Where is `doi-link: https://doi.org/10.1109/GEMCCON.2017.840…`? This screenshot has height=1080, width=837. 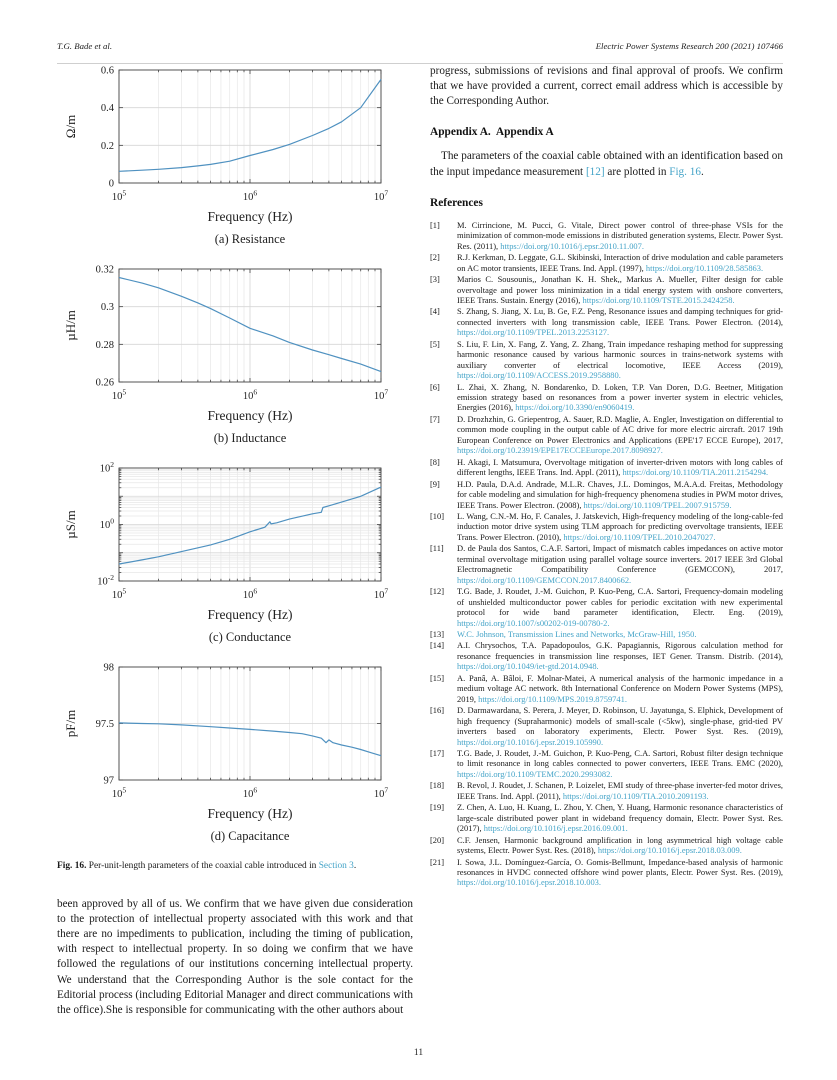
doi-link: https://doi.org/10.1109/GEMCCON.2017.840… is located at coordinates (544, 579).